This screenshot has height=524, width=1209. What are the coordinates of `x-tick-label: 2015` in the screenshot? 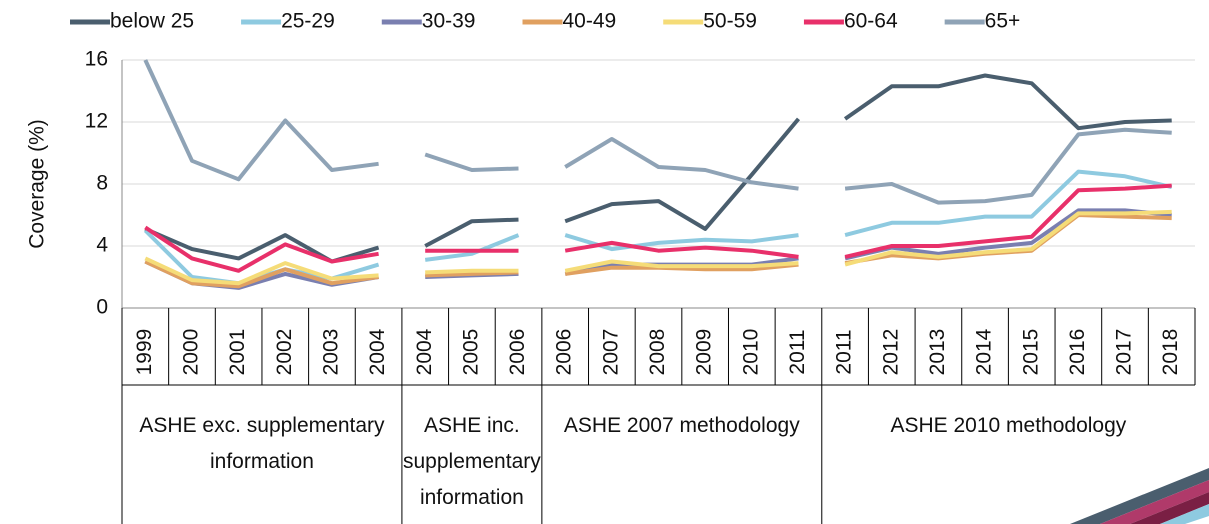 It's located at (1030, 352).